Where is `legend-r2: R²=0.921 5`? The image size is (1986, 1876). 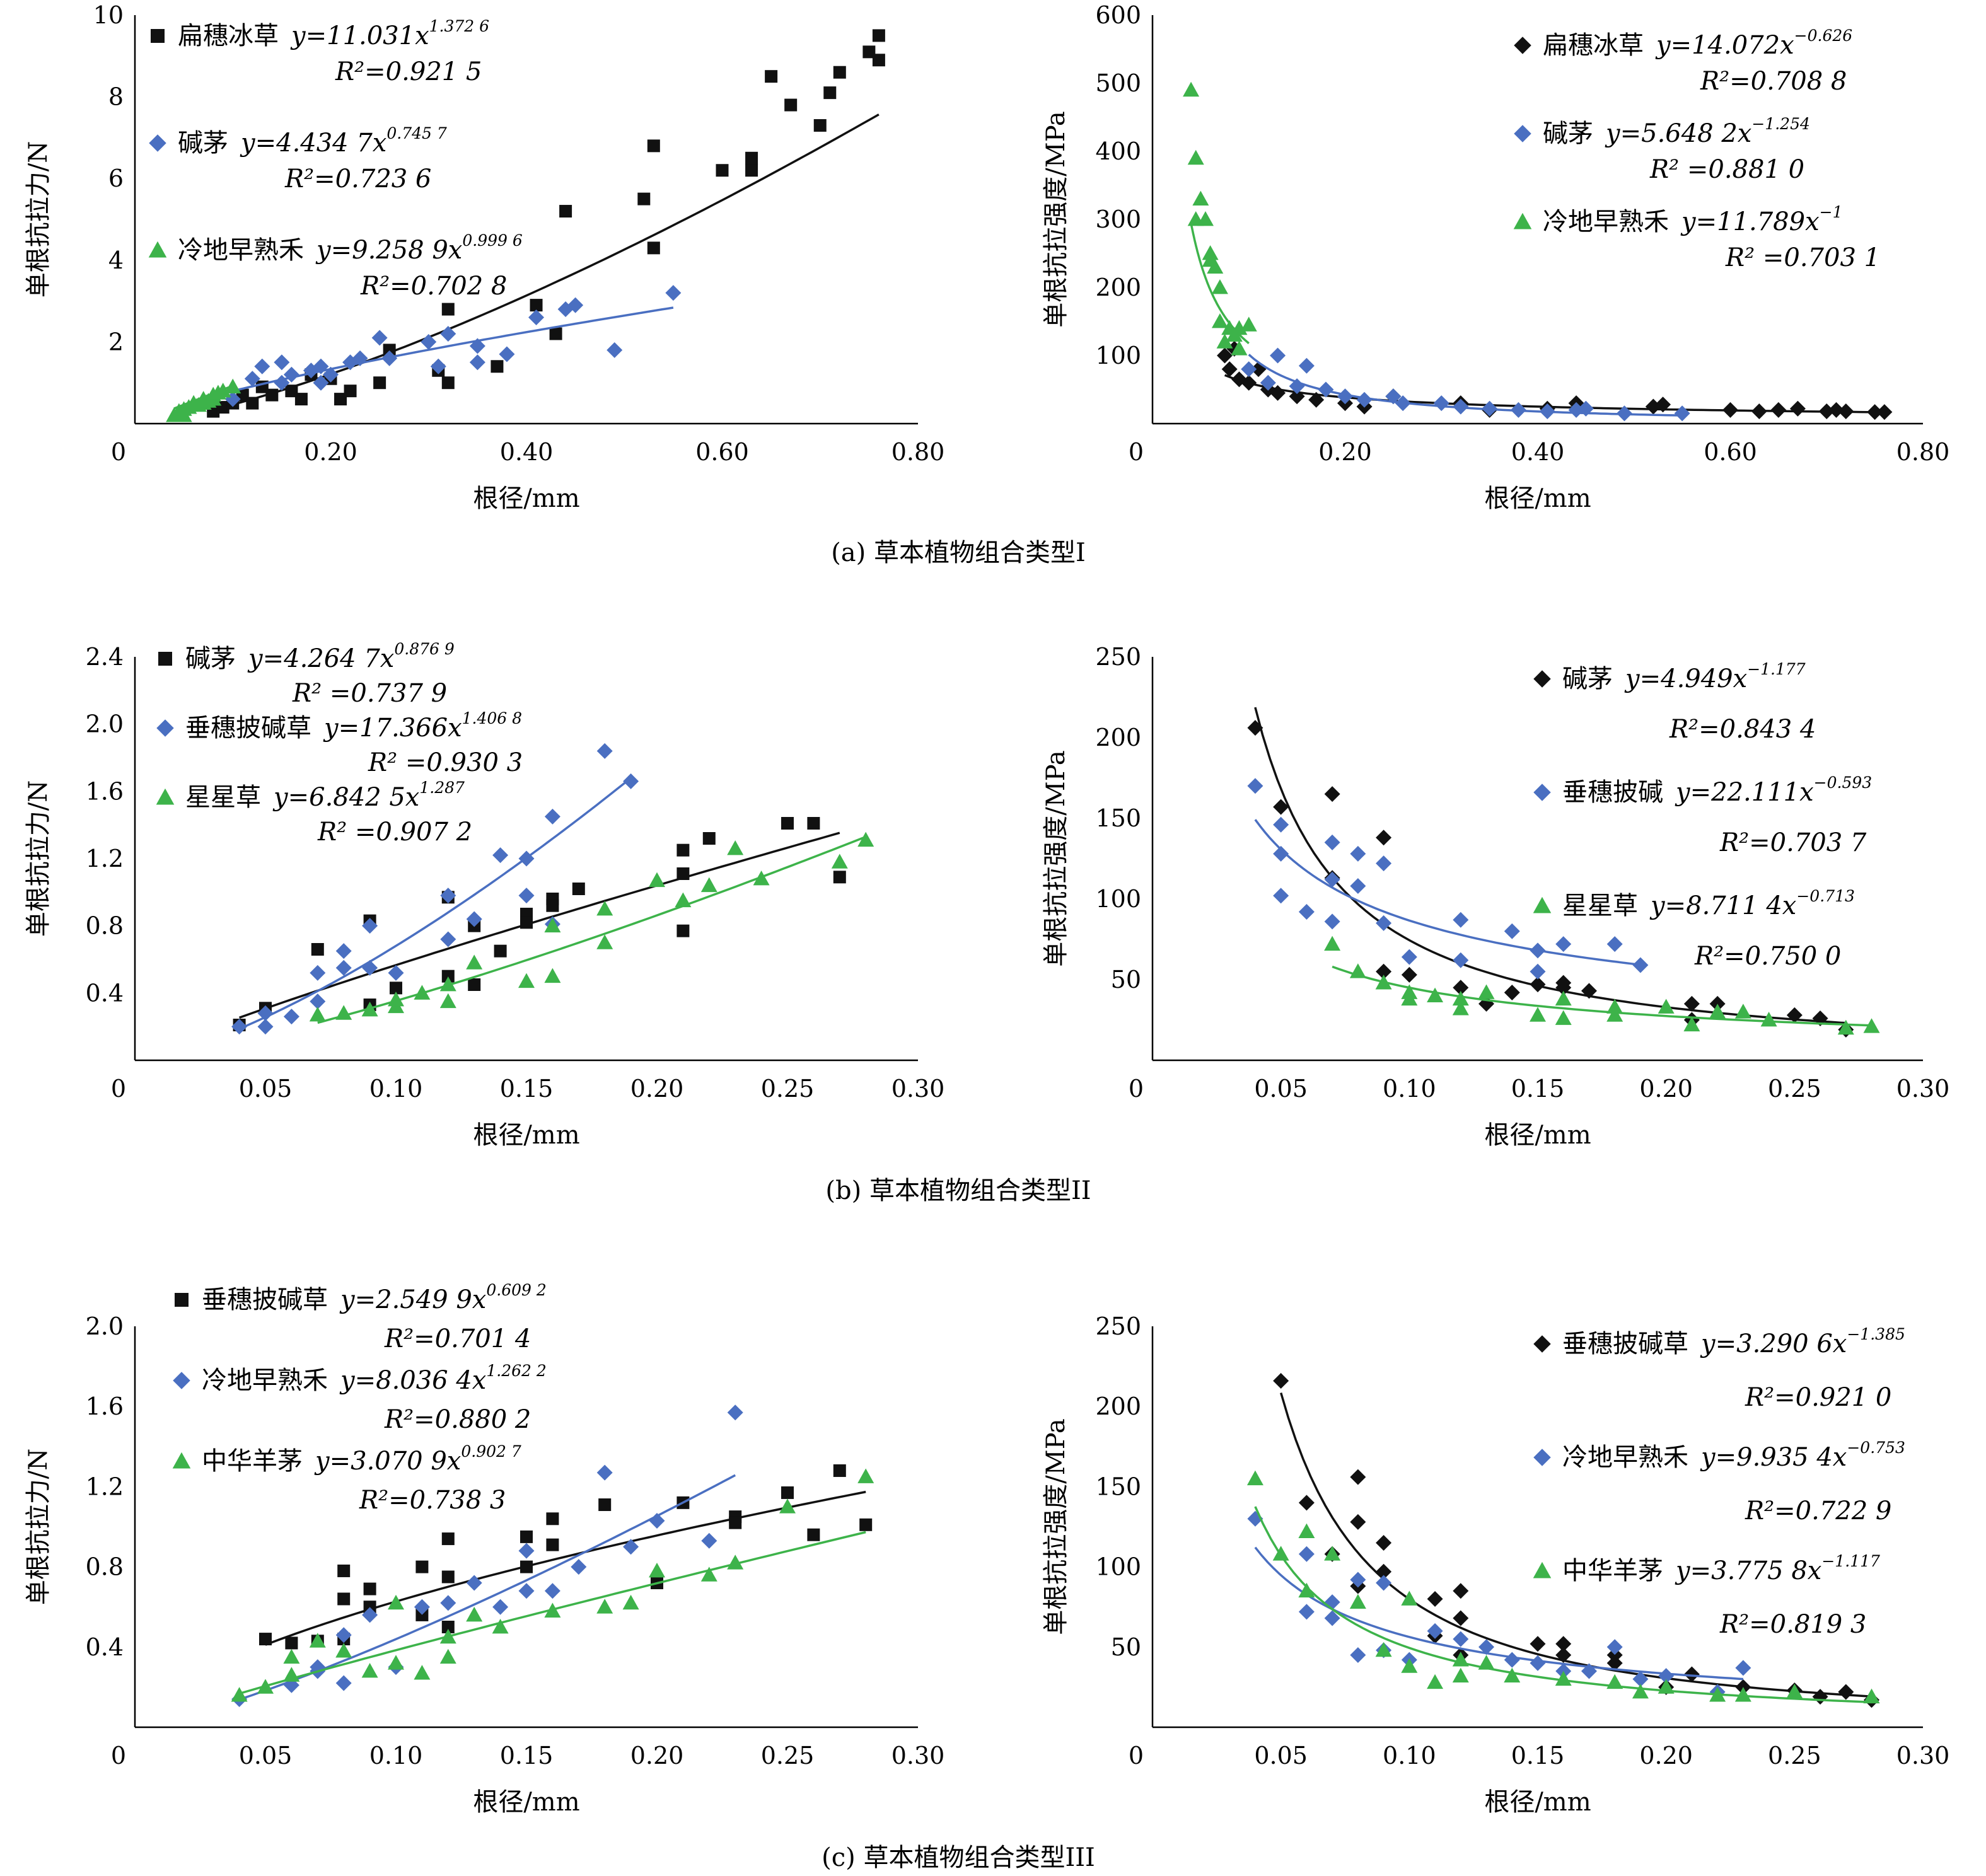
legend-r2: R²=0.921 5 is located at coordinates (409, 71).